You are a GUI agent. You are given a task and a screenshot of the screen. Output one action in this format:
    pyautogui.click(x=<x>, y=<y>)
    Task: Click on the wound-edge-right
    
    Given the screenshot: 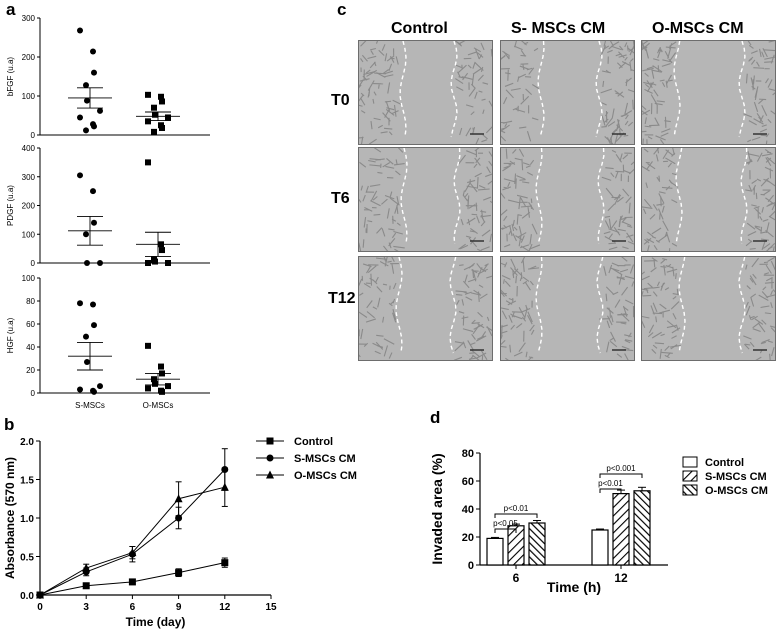 What is the action you would take?
    pyautogui.click(x=601, y=196)
    